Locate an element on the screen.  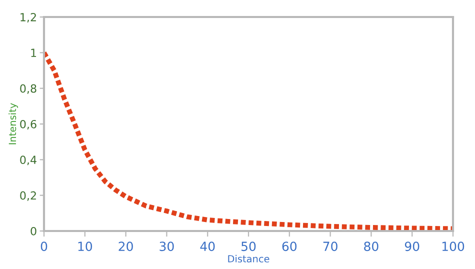
x-tick-label: 100 is located at coordinates (453, 247).